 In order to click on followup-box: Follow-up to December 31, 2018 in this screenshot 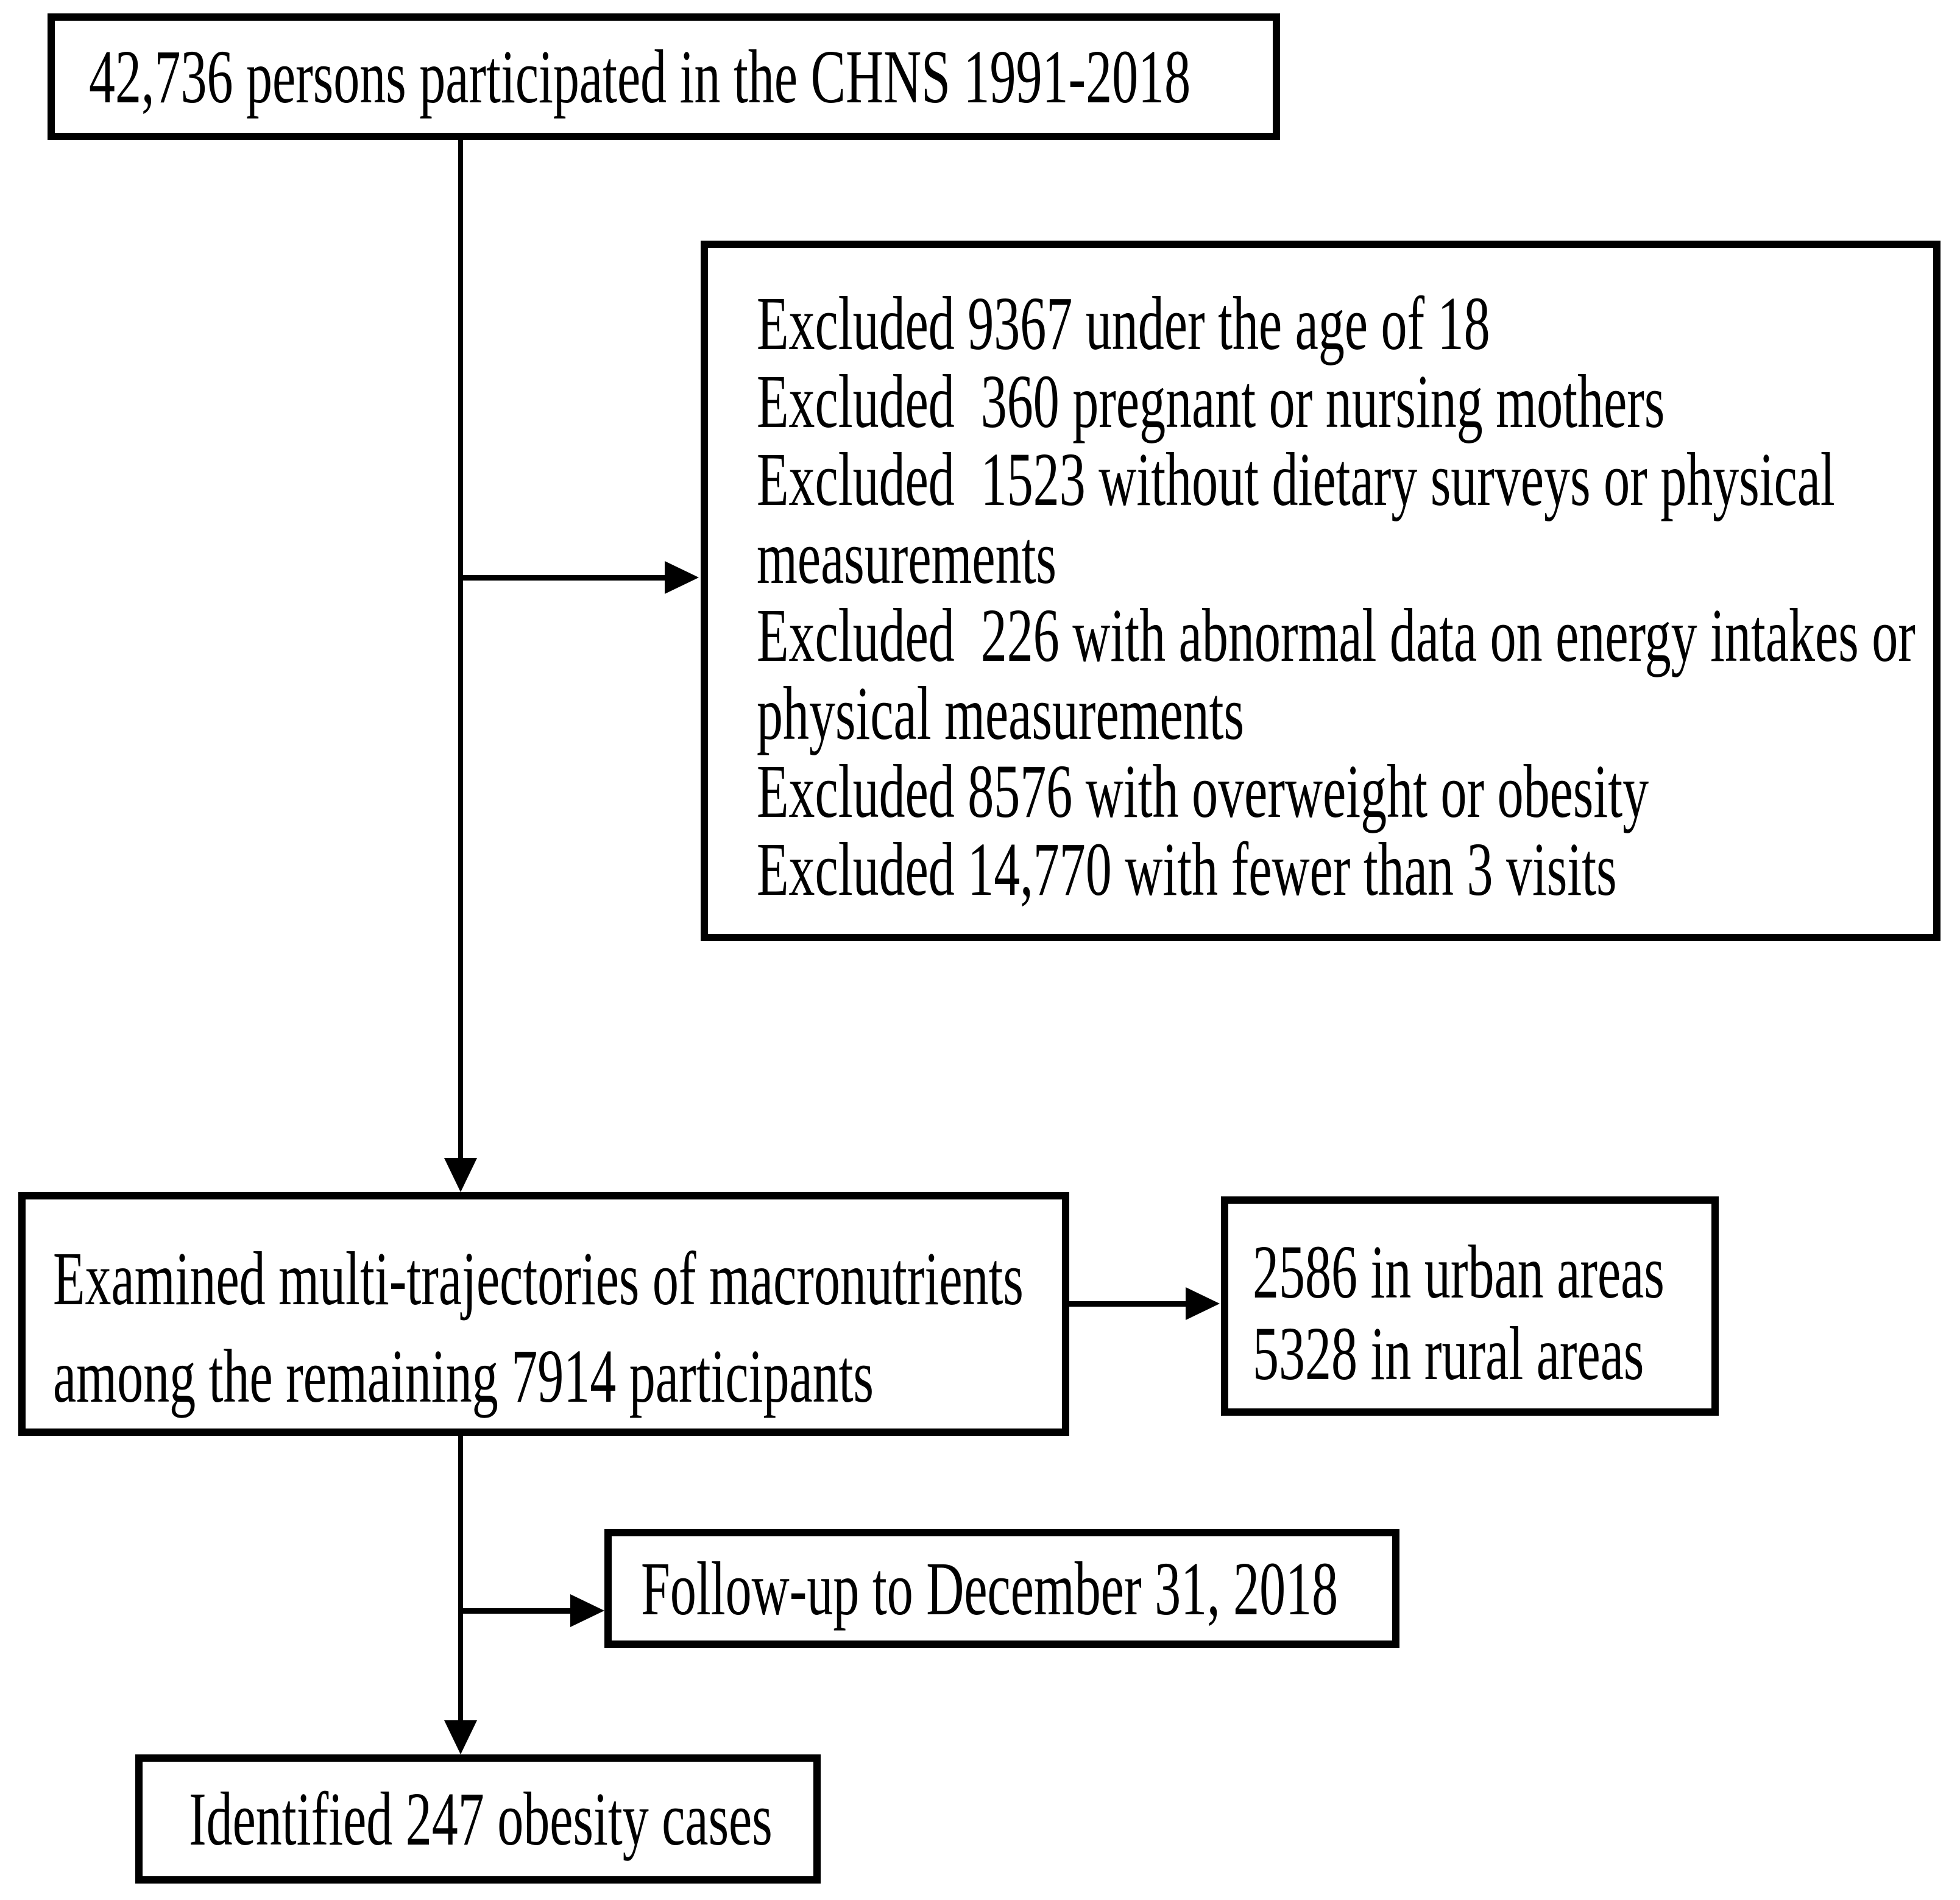, I will do `click(1001, 1589)`.